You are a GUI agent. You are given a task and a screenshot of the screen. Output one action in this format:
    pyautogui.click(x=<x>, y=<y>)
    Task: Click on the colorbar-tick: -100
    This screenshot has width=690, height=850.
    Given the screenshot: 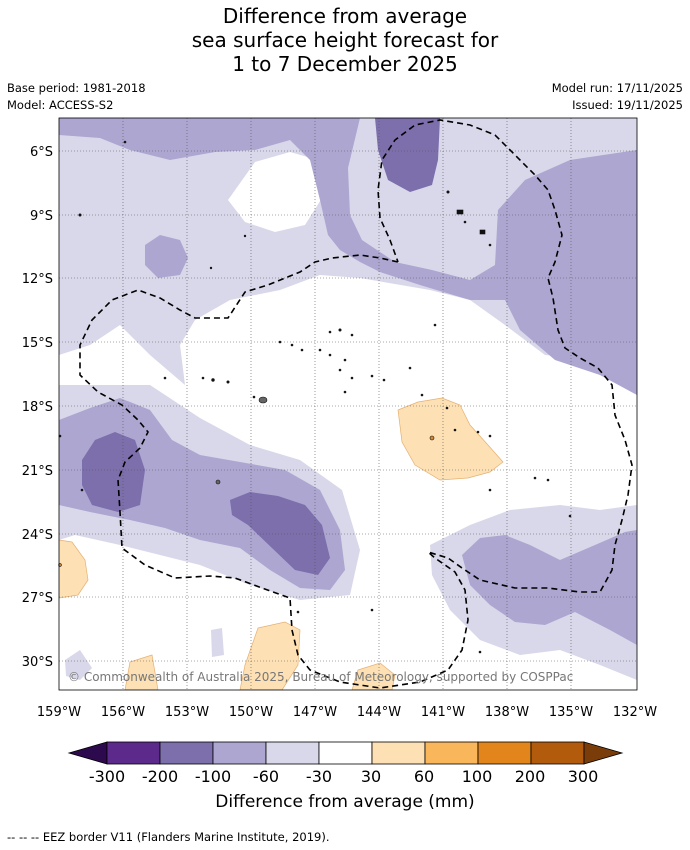 What is the action you would take?
    pyautogui.click(x=213, y=776)
    